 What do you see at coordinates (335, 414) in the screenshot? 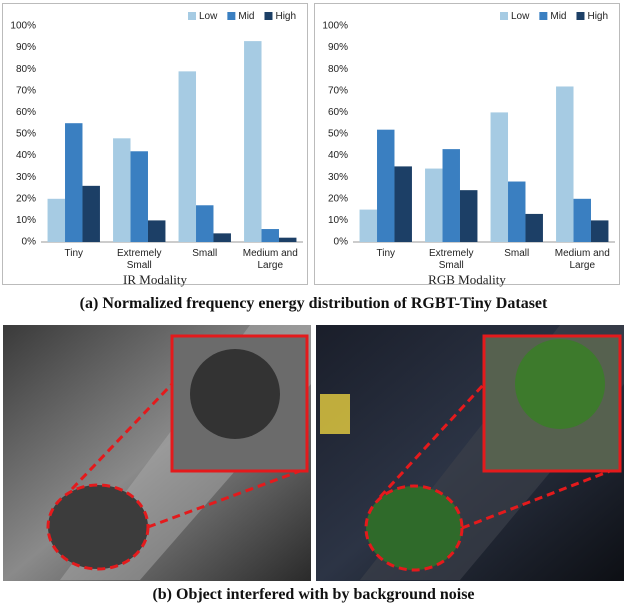
I see `lit-building` at bounding box center [335, 414].